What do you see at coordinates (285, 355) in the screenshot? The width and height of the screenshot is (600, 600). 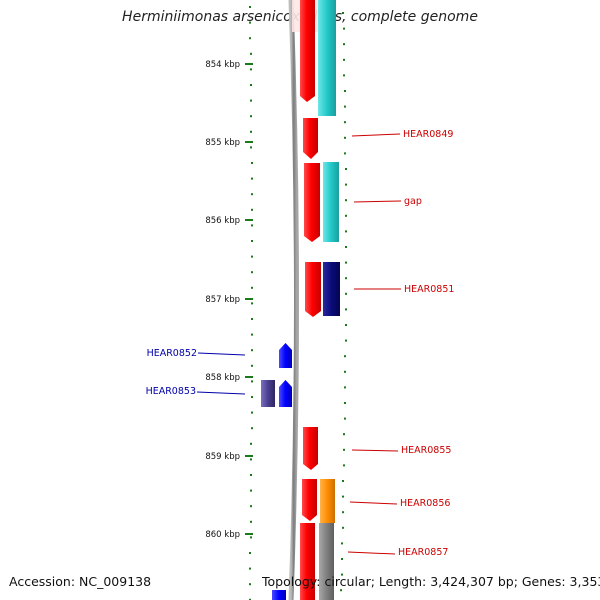 I see `gene-arrow-reverse-hear0852` at bounding box center [285, 355].